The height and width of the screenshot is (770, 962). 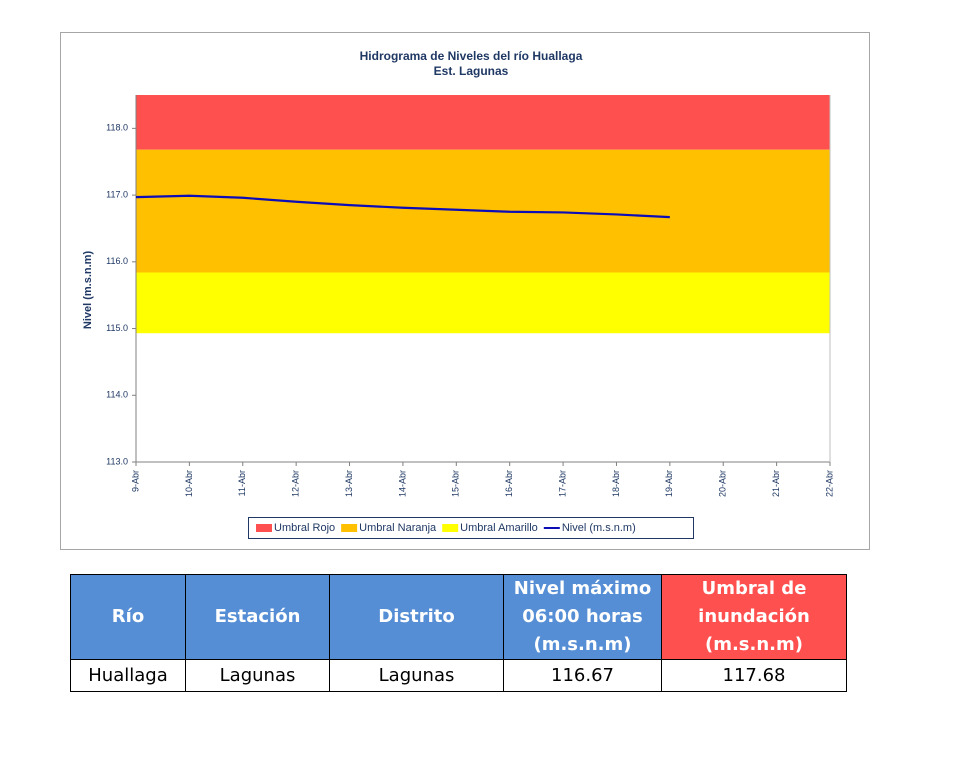 I want to click on y-tick-label: 114.0, so click(x=117, y=395).